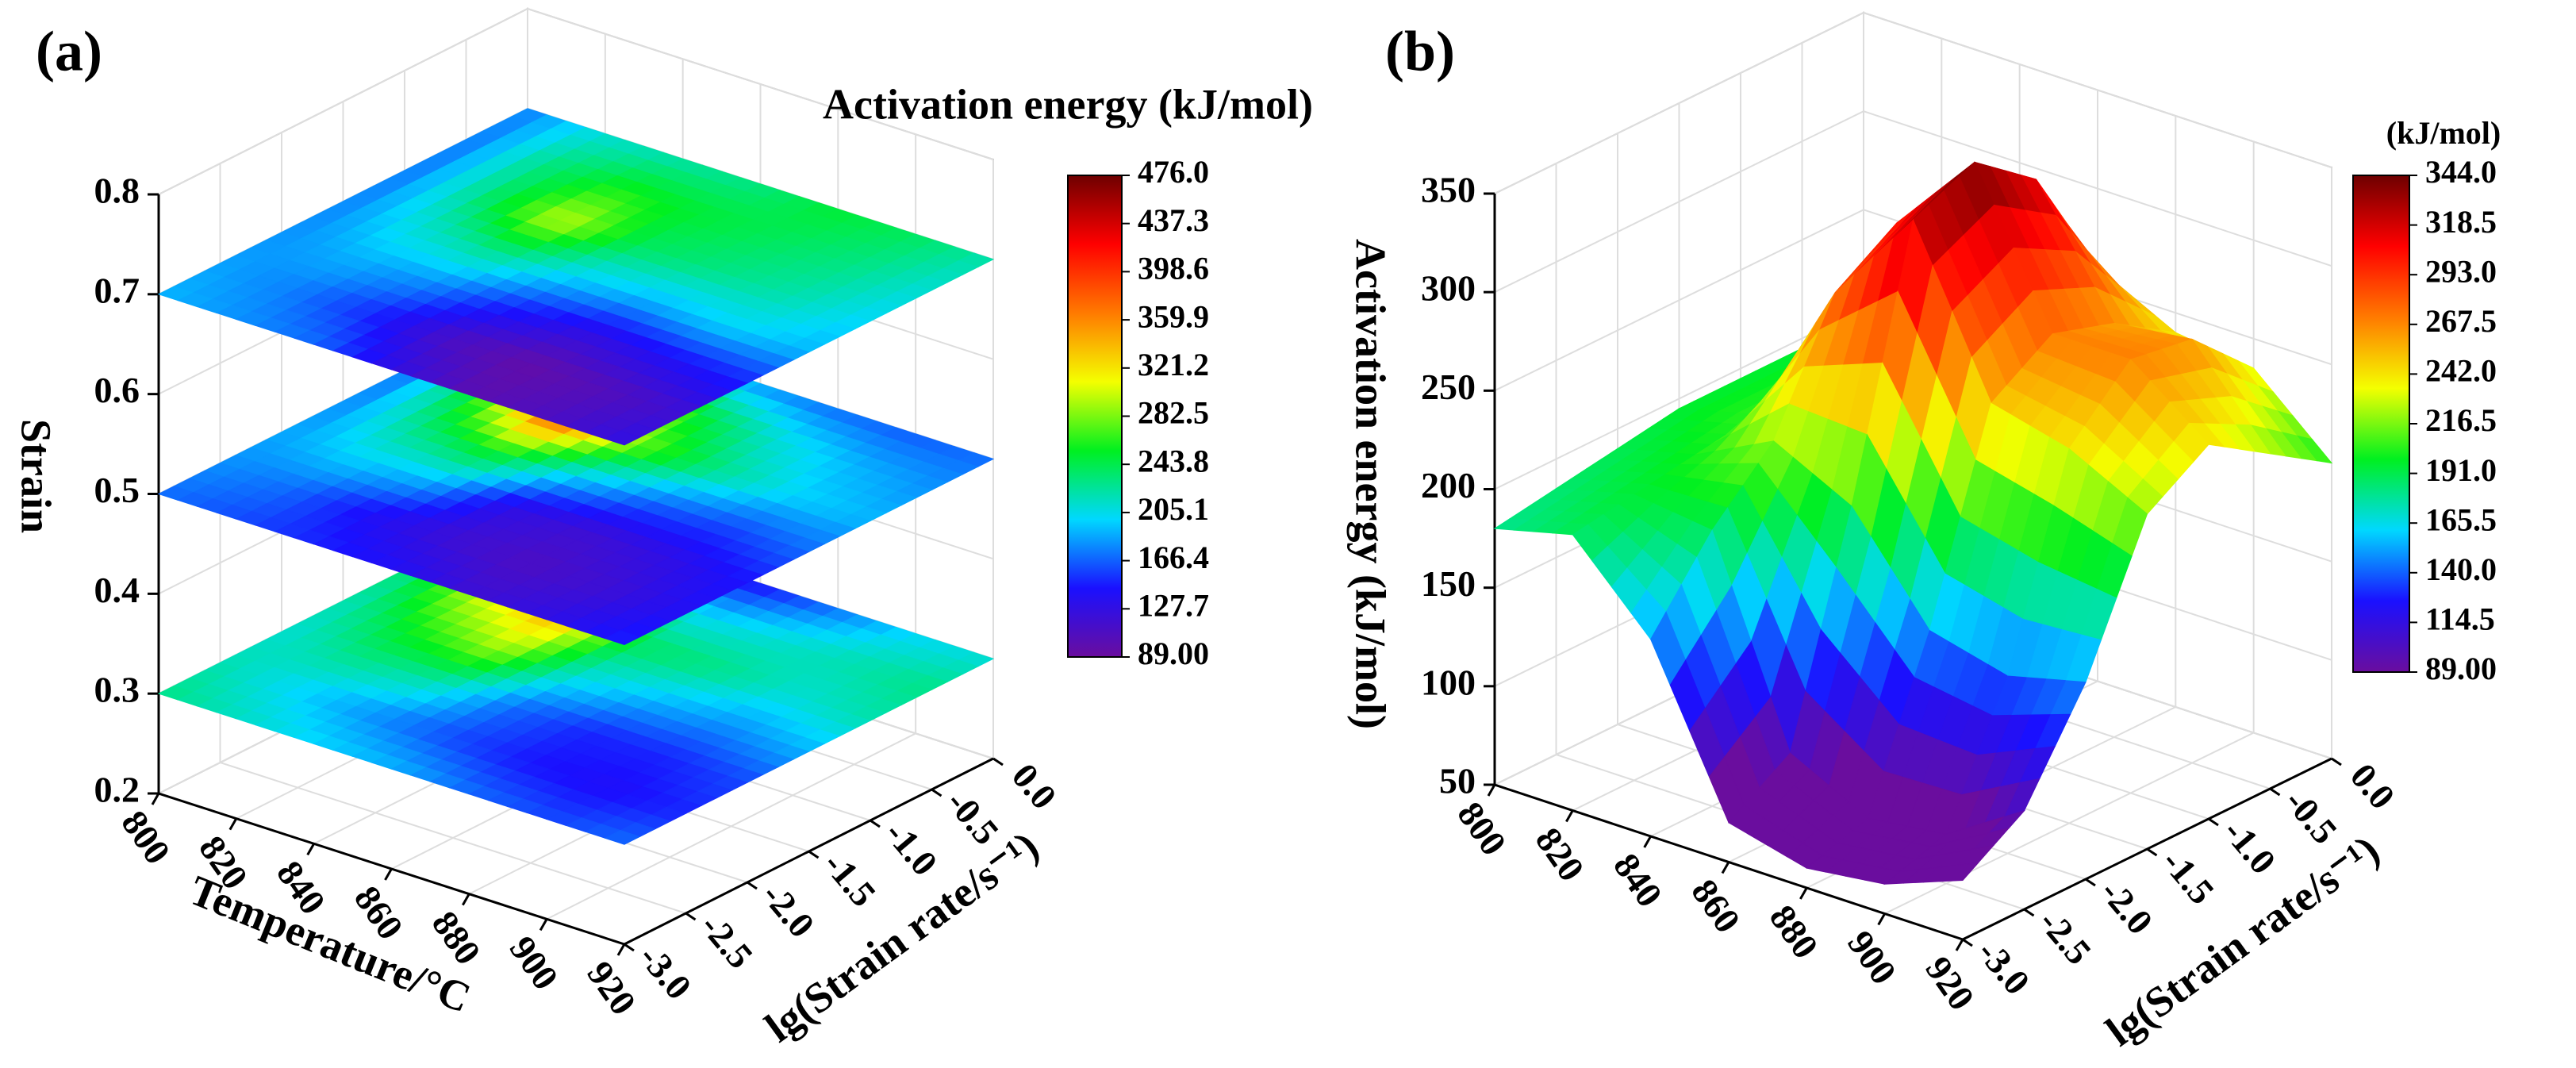  What do you see at coordinates (69, 51) in the screenshot?
I see `panel-label: (a)` at bounding box center [69, 51].